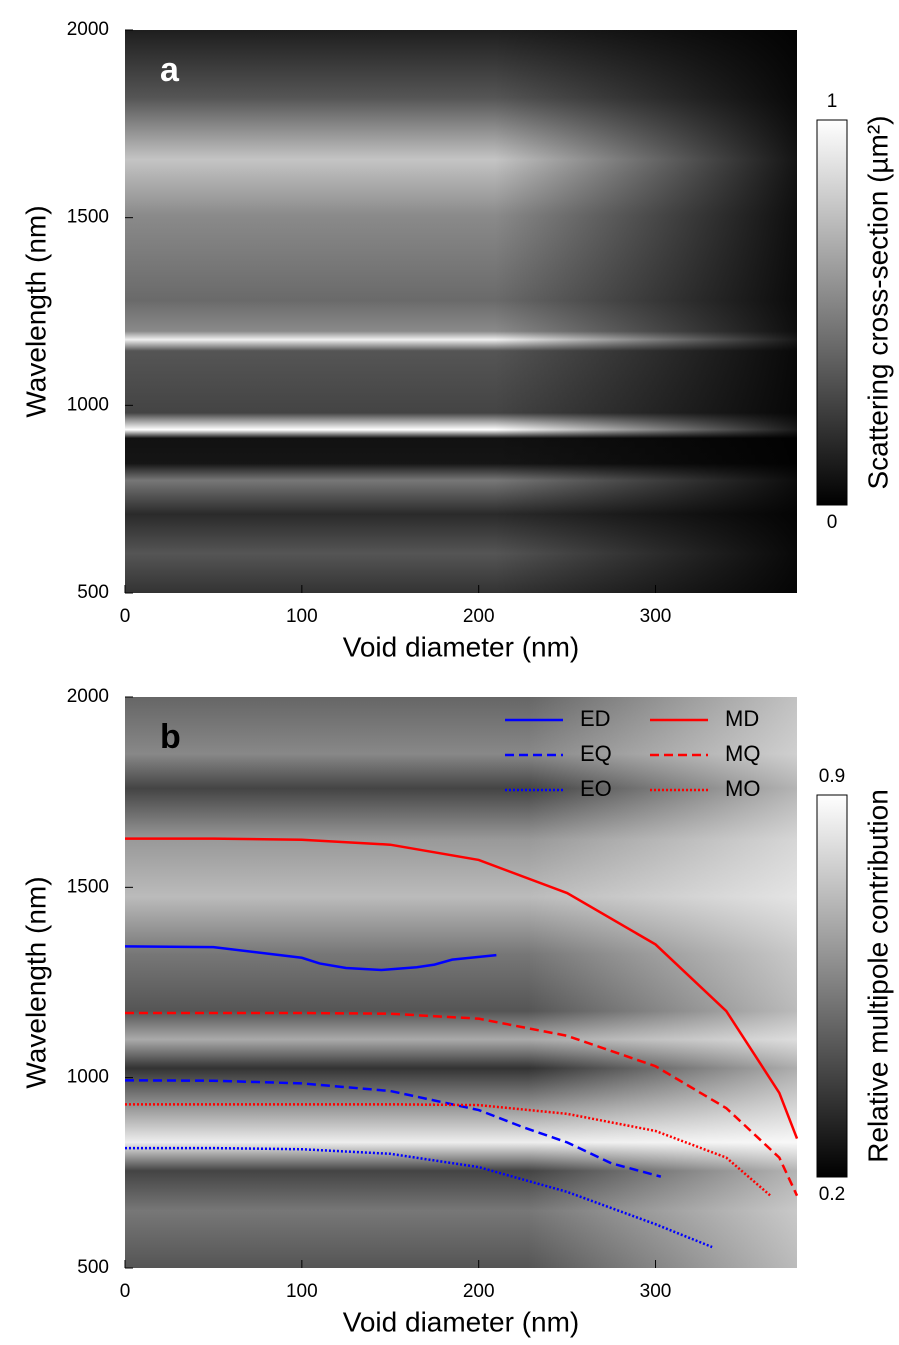 This screenshot has width=899, height=1345. What do you see at coordinates (742, 718) in the screenshot?
I see `legend-label: MD` at bounding box center [742, 718].